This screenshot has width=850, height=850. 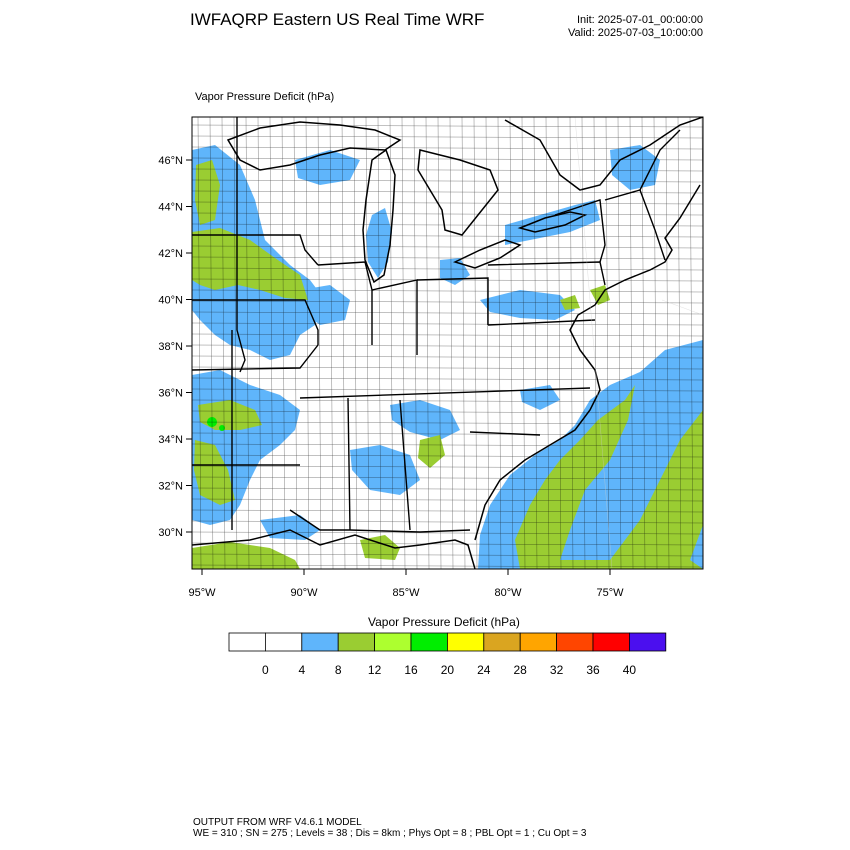 What do you see at coordinates (508, 593) in the screenshot?
I see `lon-label: 80°W` at bounding box center [508, 593].